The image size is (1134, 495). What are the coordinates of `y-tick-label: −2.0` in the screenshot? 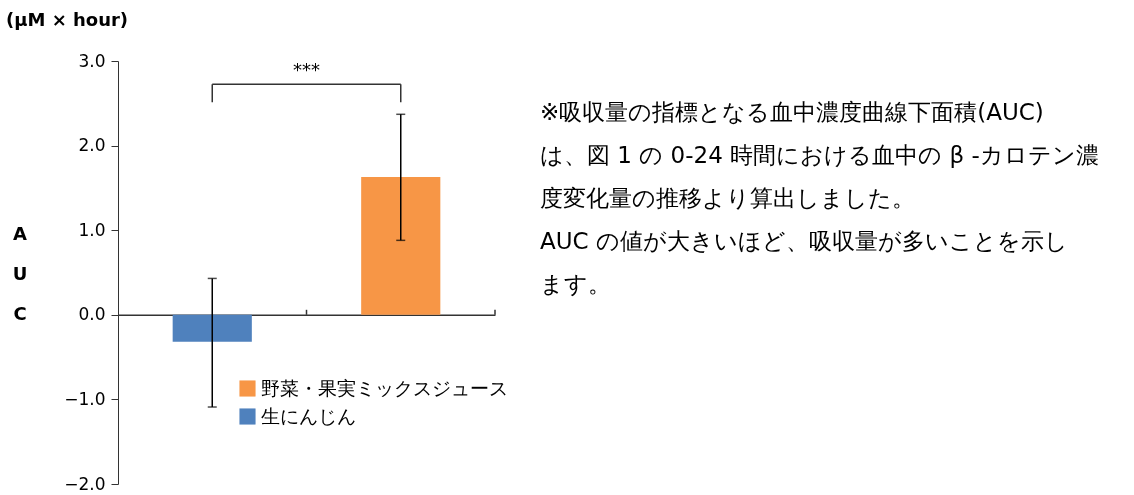 It's located at (85, 483).